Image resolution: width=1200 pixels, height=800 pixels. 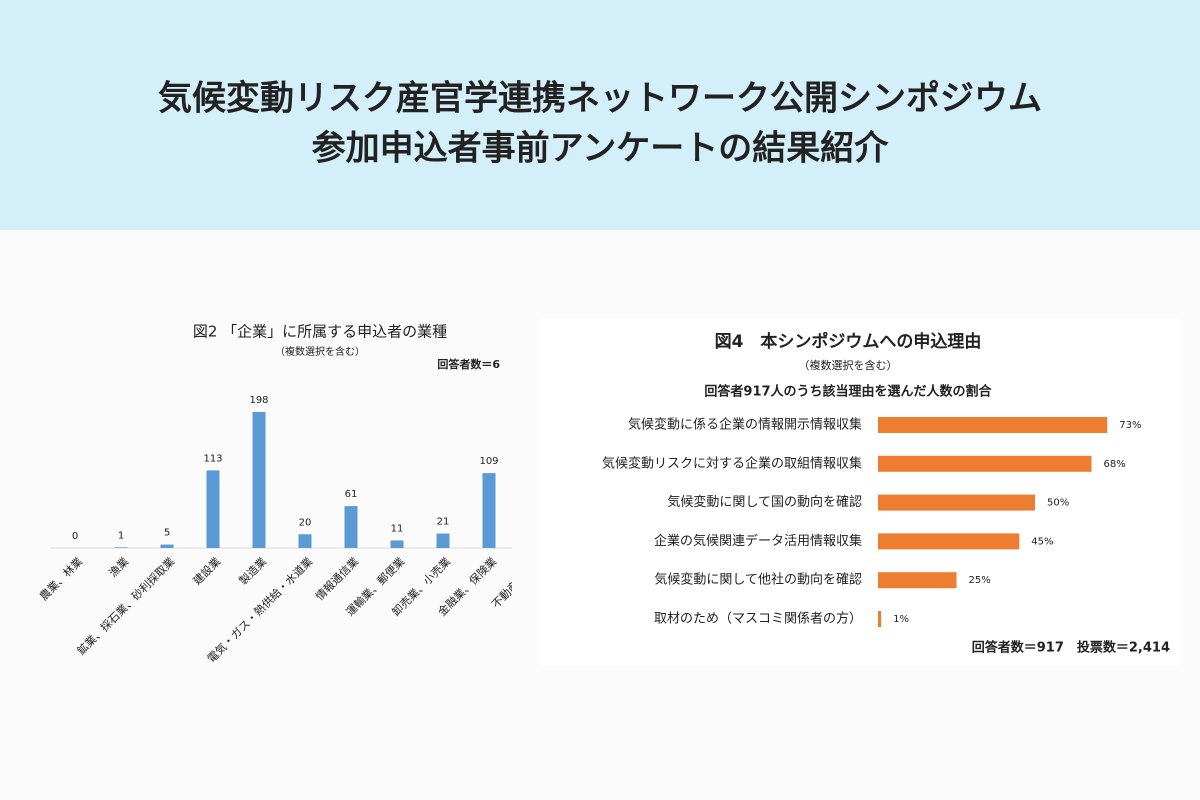 What do you see at coordinates (745, 425) in the screenshot?
I see `y-tick-label: 気候変動に係る企業の情報開示情報収集` at bounding box center [745, 425].